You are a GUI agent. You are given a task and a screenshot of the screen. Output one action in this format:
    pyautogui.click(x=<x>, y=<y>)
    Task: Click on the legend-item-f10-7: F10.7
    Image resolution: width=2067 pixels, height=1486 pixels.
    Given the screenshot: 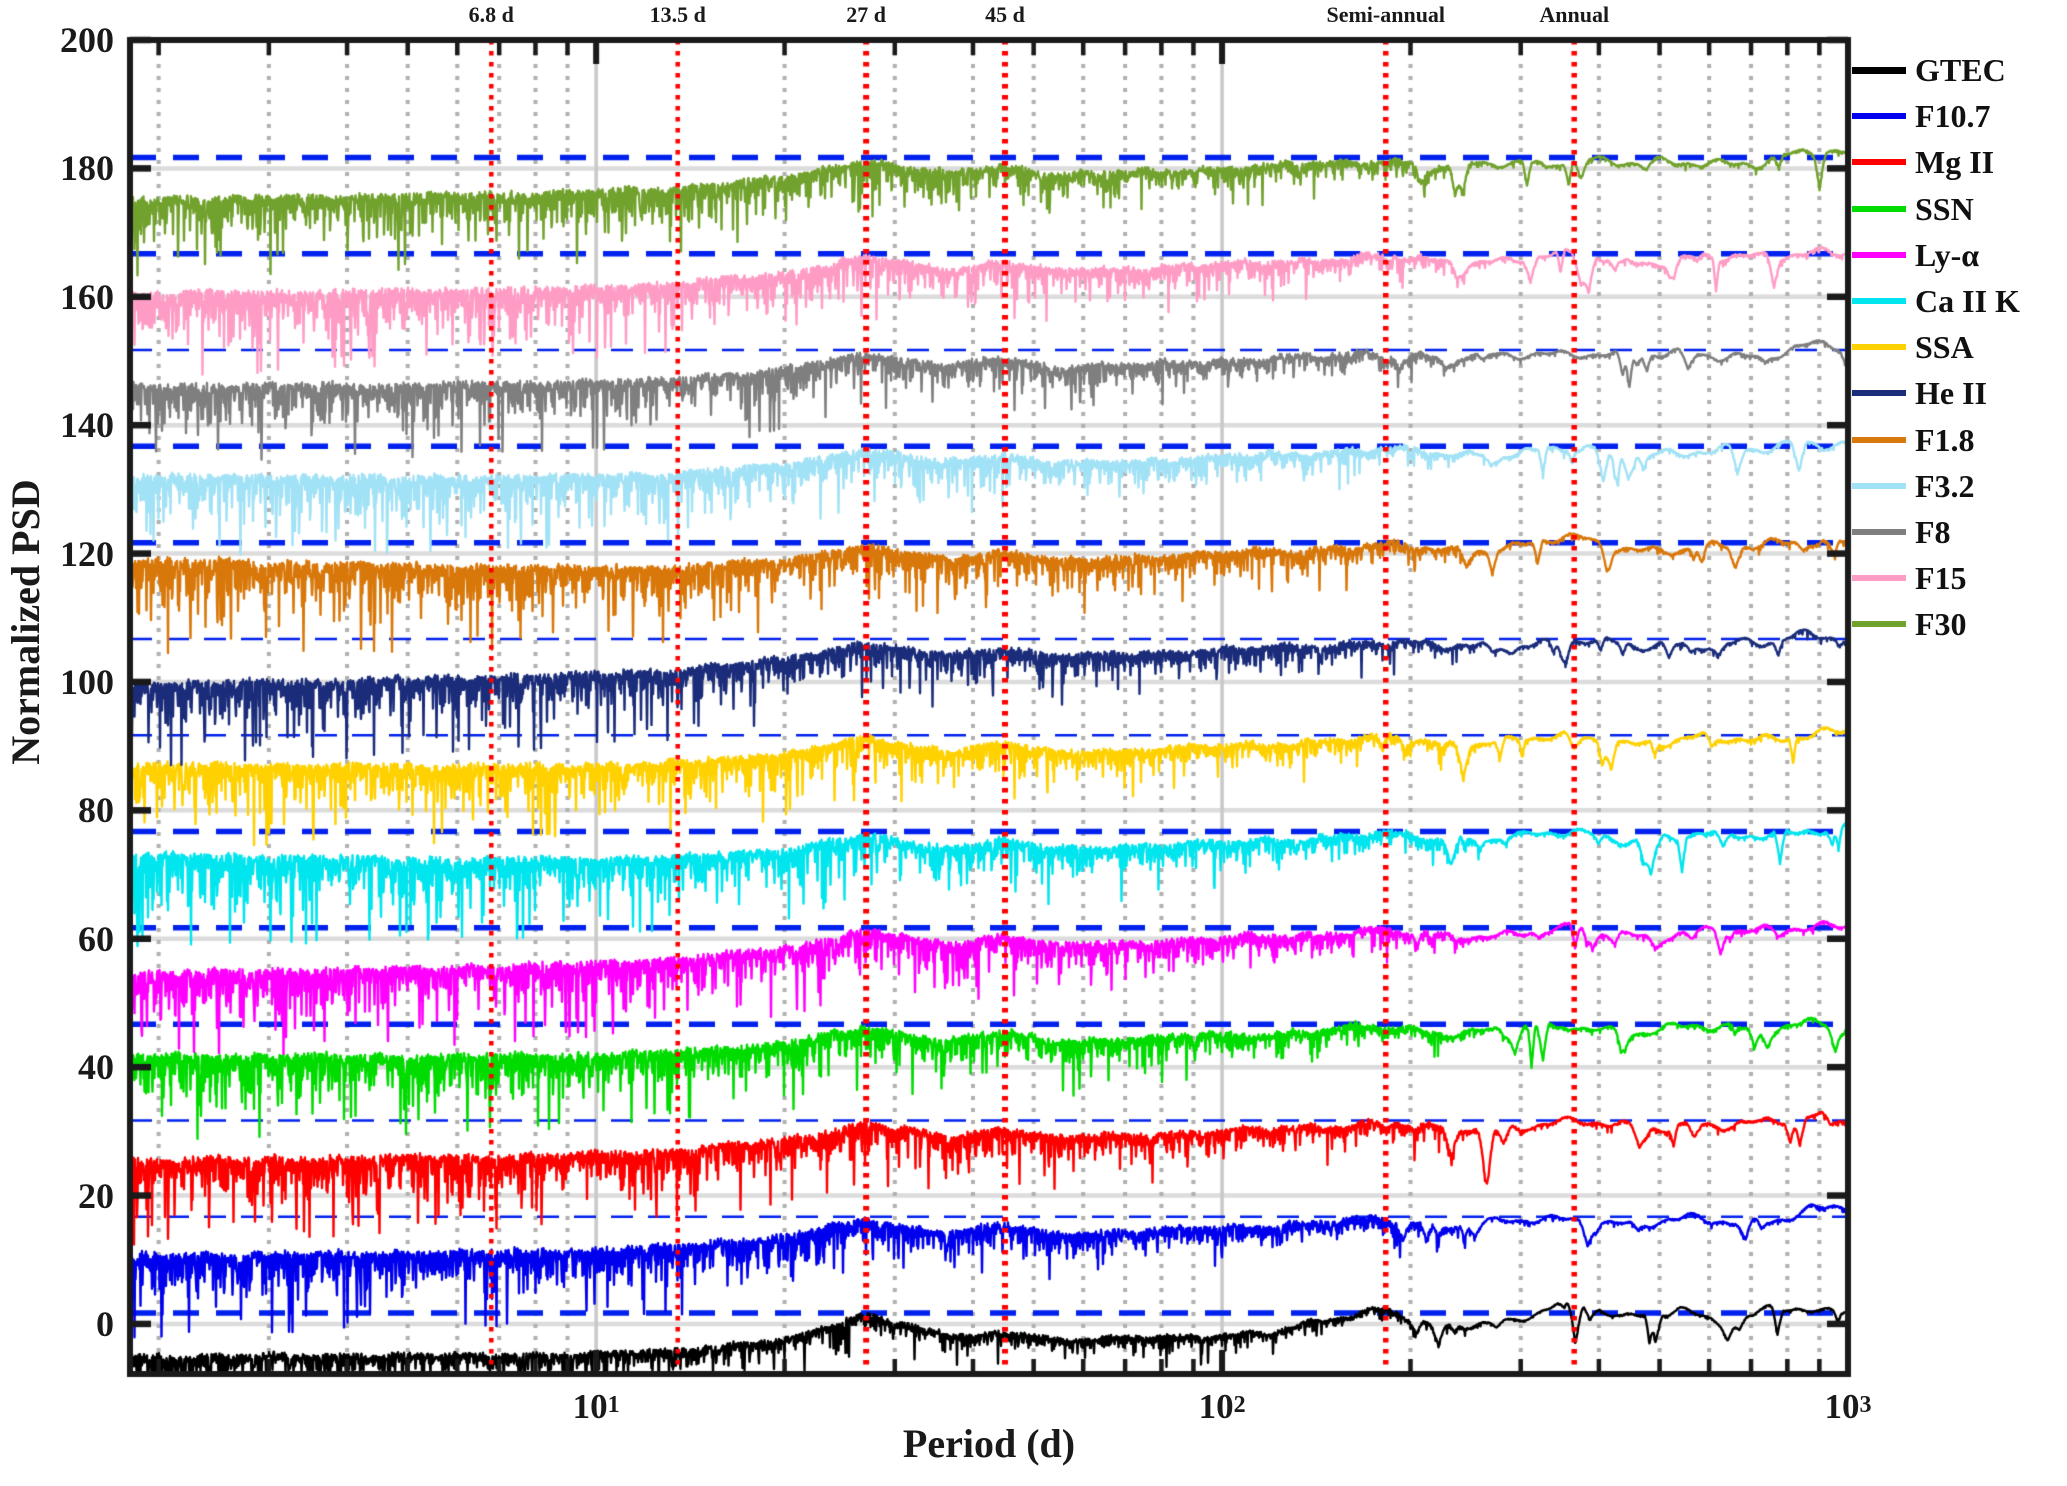 What is the action you would take?
    pyautogui.click(x=1921, y=116)
    